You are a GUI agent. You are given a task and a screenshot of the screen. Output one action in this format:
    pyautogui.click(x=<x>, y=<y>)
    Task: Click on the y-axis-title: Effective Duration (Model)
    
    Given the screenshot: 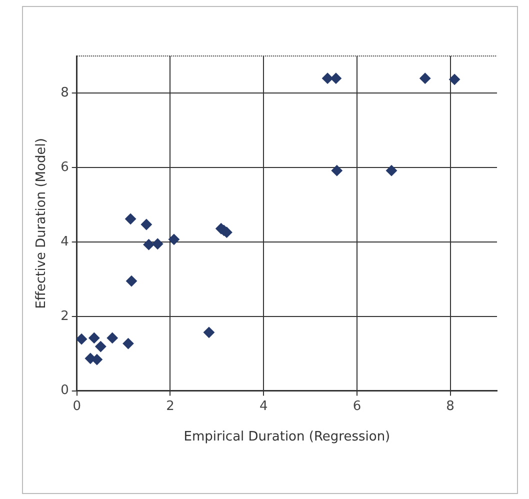 What is the action you would take?
    pyautogui.click(x=42, y=223)
    